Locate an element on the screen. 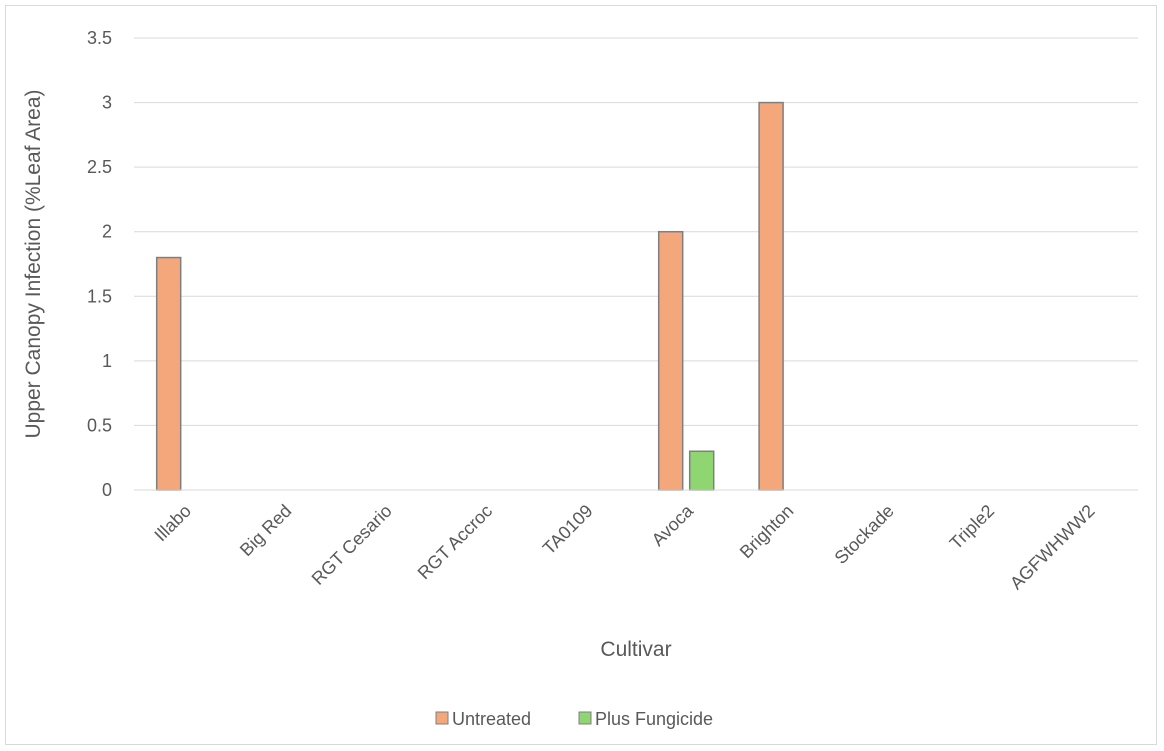 The image size is (1164, 751). x-tick-label: Illabo is located at coordinates (172, 523).